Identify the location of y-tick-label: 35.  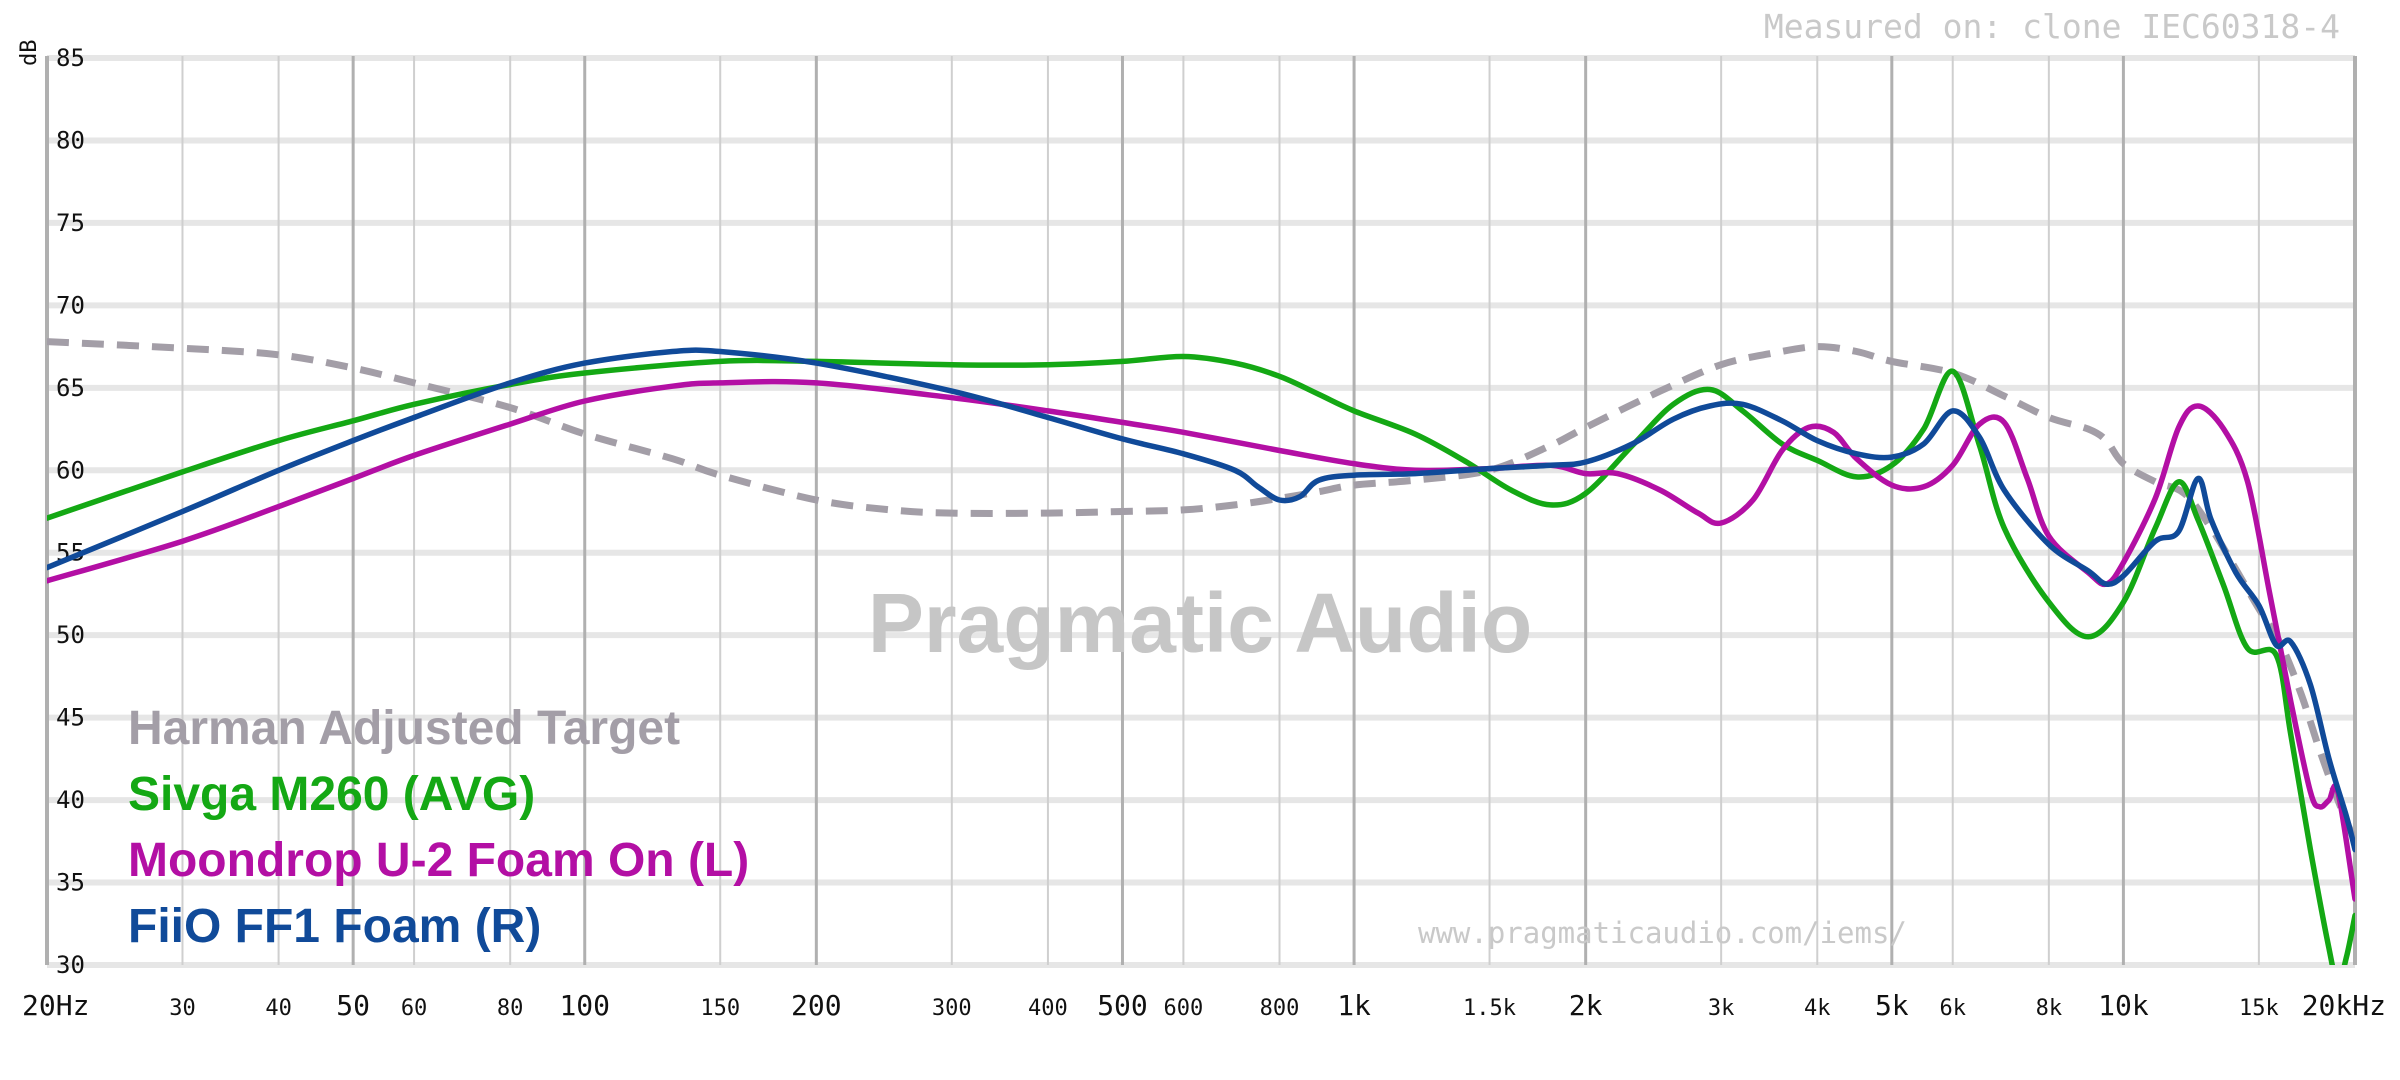
(70, 883).